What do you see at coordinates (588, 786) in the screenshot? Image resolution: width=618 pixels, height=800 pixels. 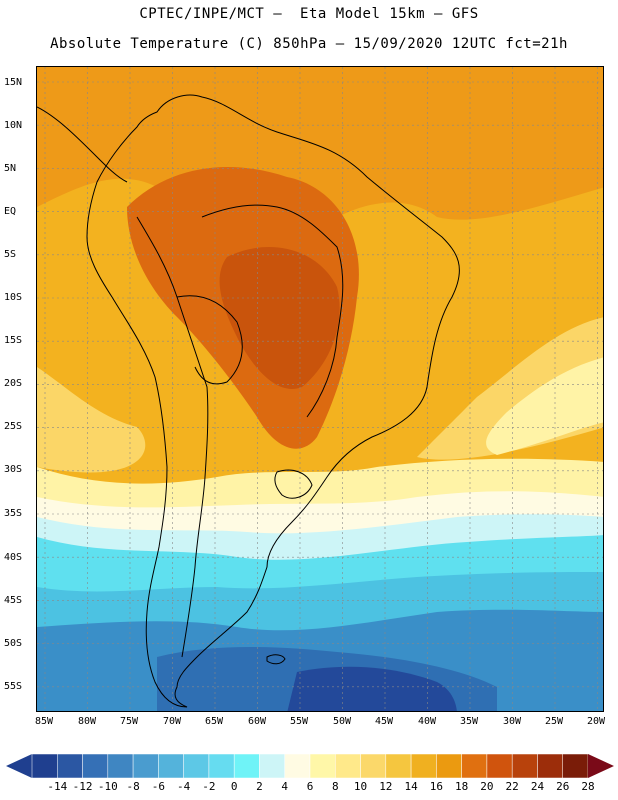 I see `colorbar-tick-label: 28` at bounding box center [588, 786].